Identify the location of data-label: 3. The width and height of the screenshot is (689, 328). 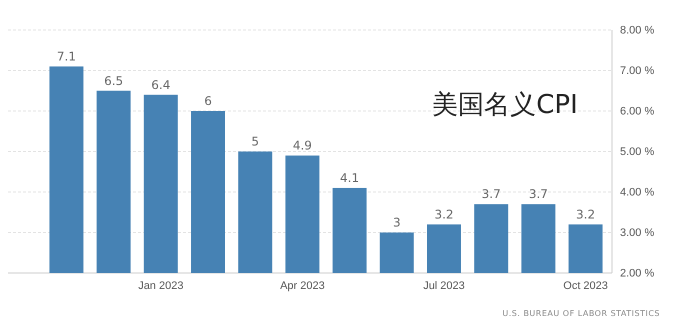
(396, 223).